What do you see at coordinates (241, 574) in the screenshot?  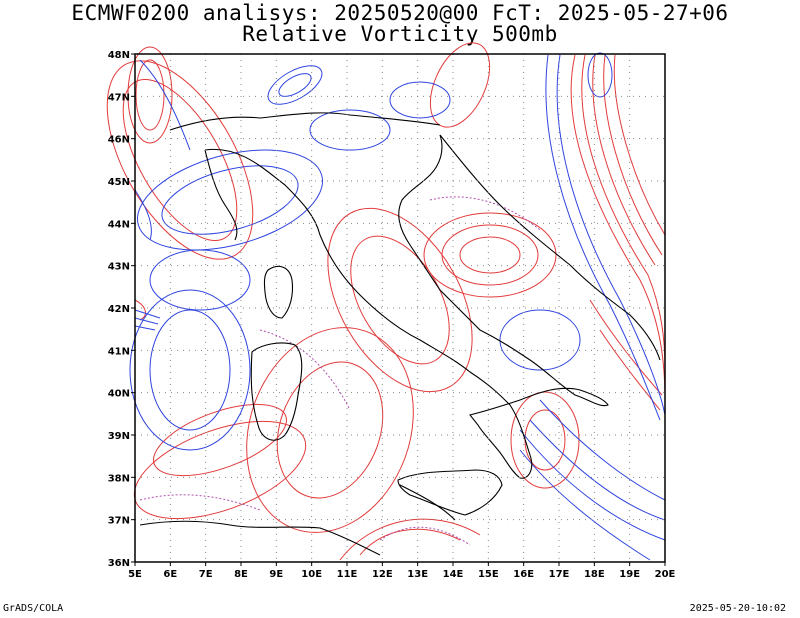 I see `lon-tick-label: 8E` at bounding box center [241, 574].